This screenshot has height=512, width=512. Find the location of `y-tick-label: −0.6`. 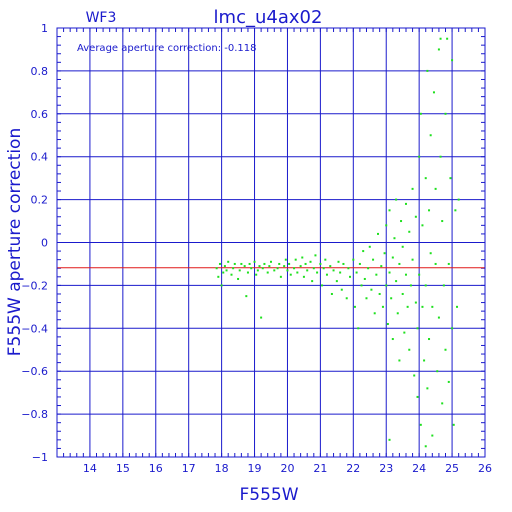

y-tick-label: −0.6 is located at coordinates (34, 371).